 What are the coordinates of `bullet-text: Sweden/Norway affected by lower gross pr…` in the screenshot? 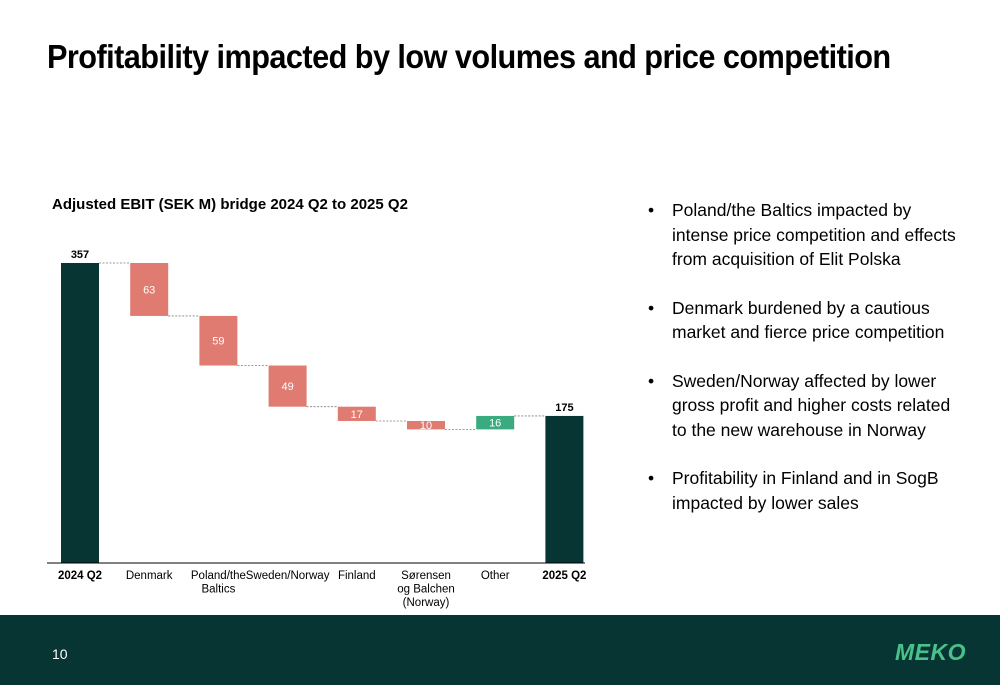 It's located at (811, 405).